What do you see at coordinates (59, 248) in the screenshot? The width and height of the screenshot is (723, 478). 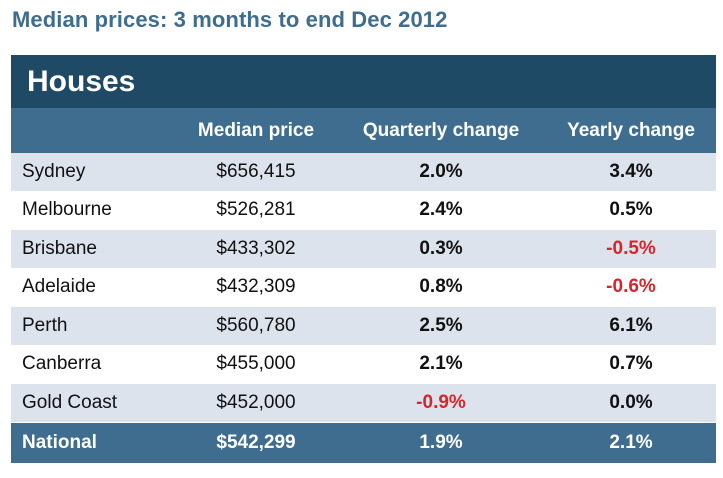 I see `city-cell: Brisbane` at bounding box center [59, 248].